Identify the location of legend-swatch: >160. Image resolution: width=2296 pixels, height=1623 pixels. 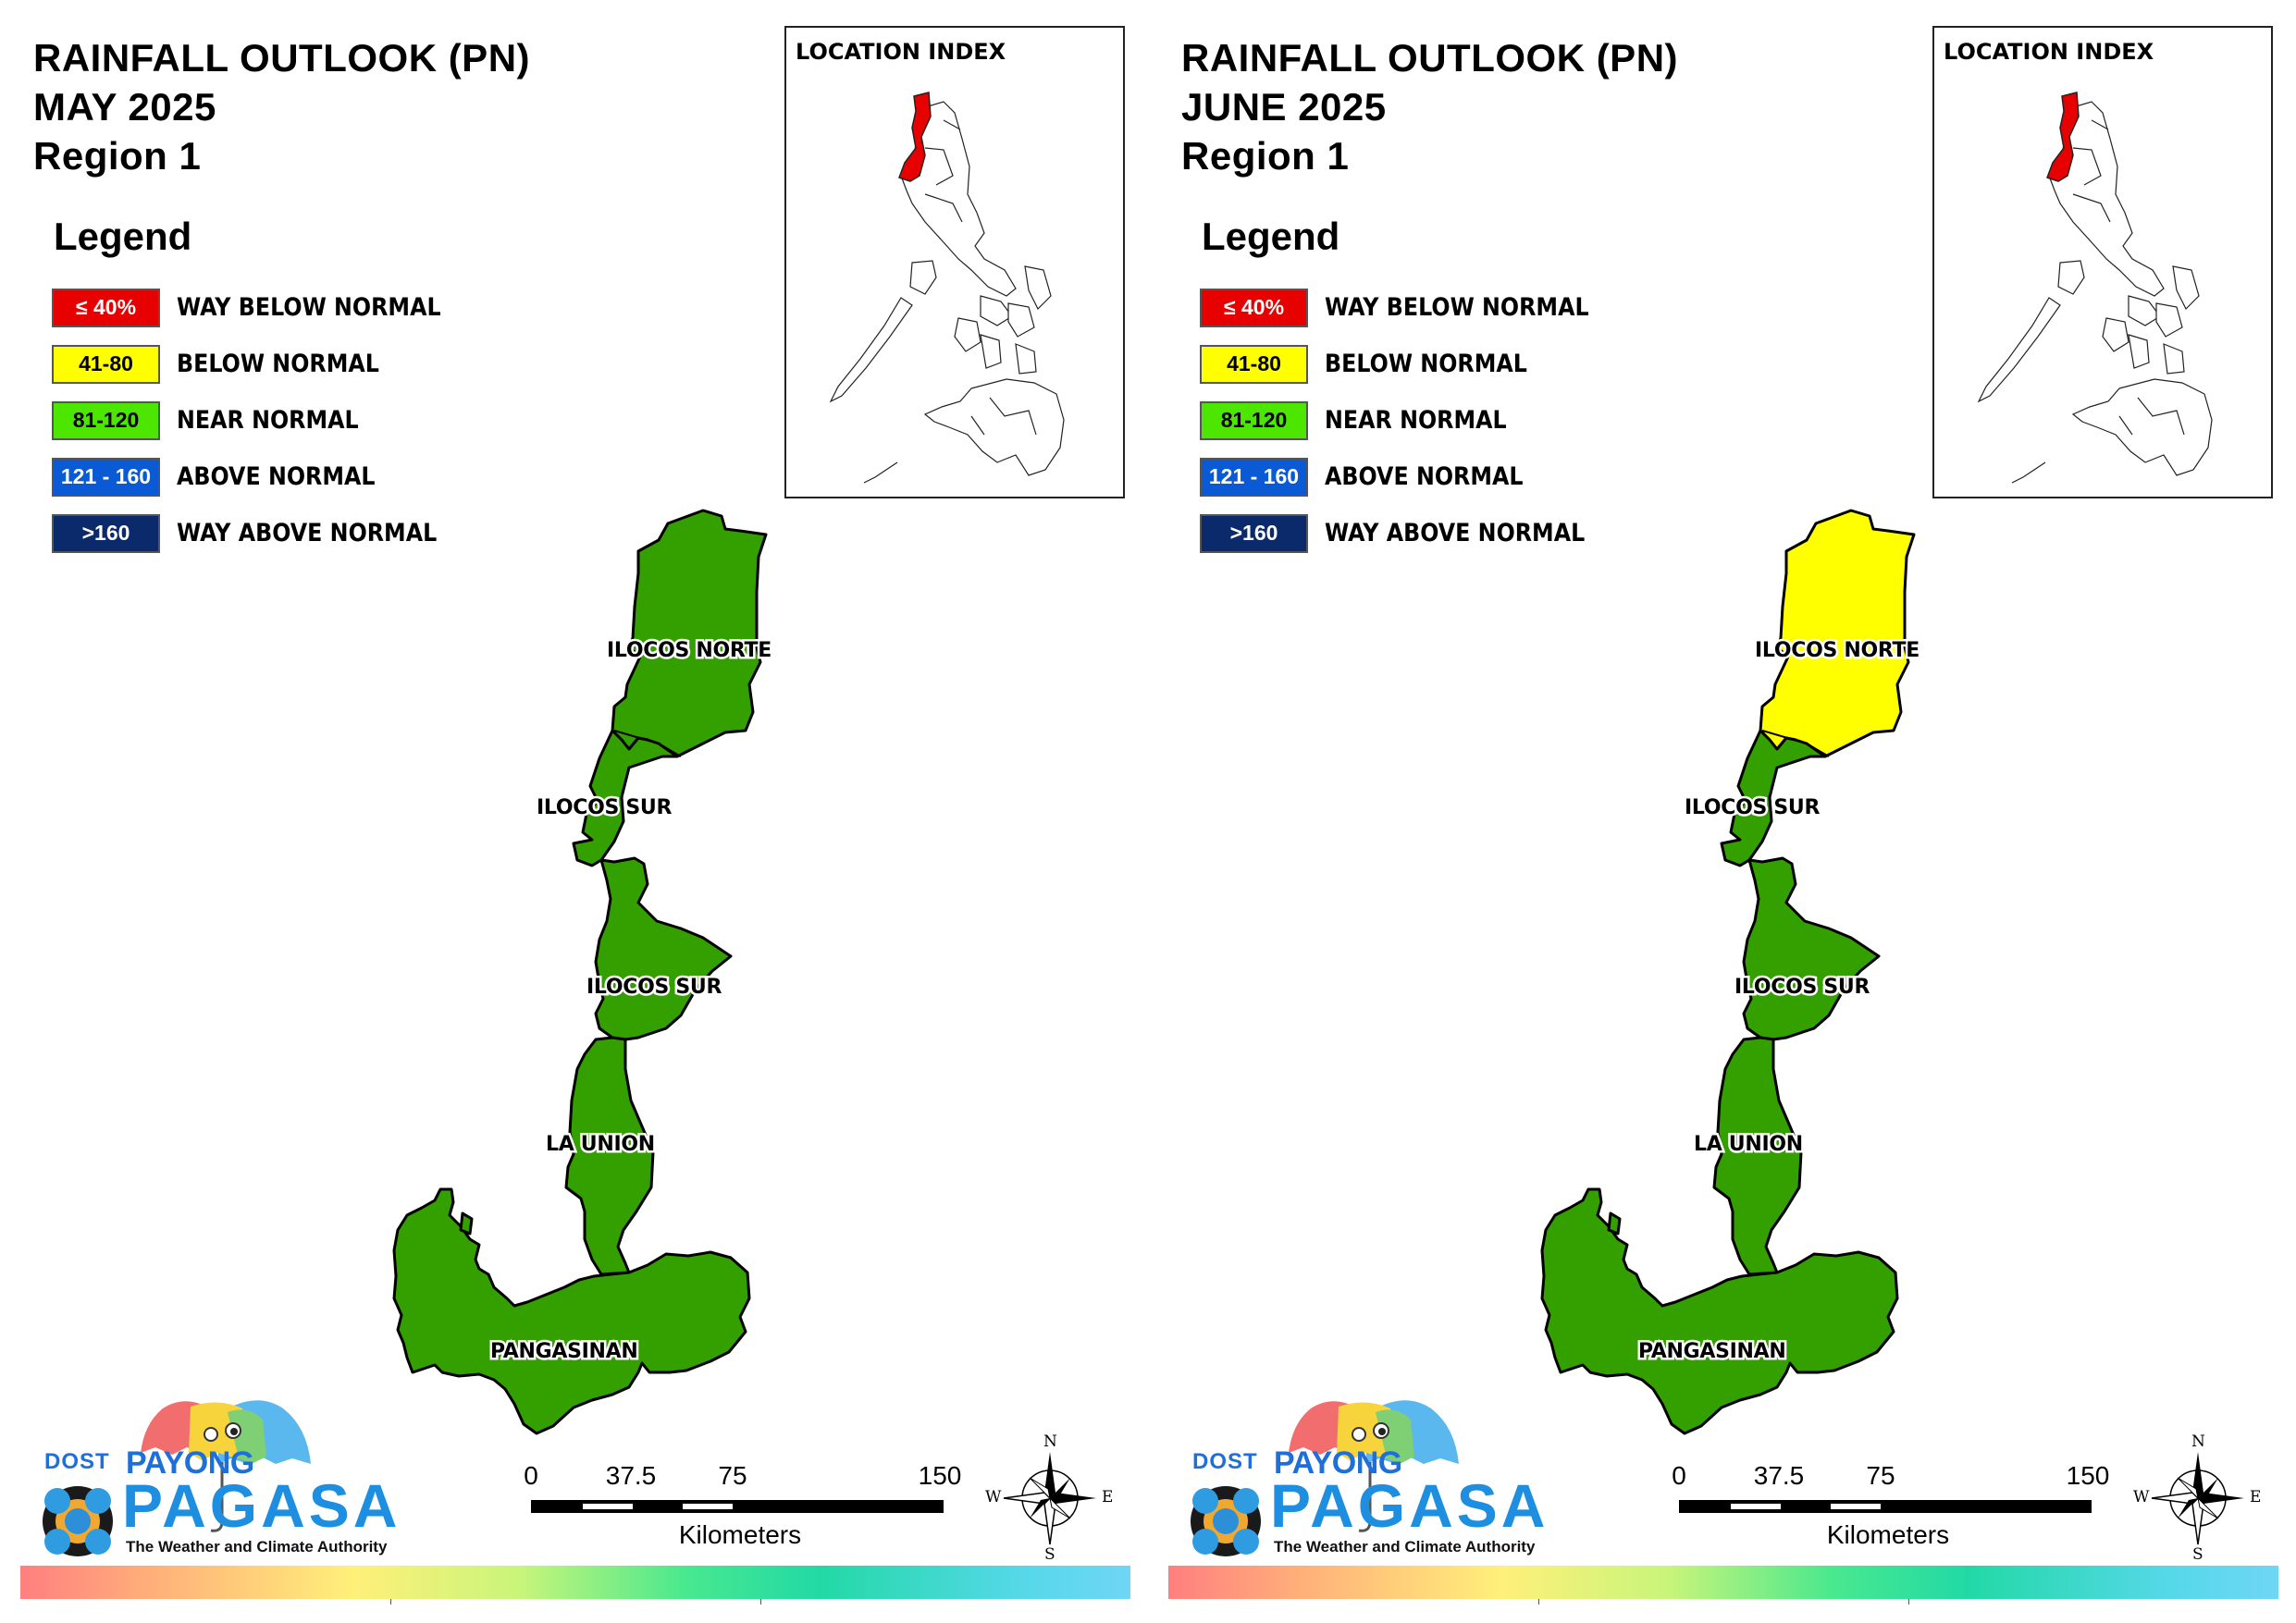
(1254, 533).